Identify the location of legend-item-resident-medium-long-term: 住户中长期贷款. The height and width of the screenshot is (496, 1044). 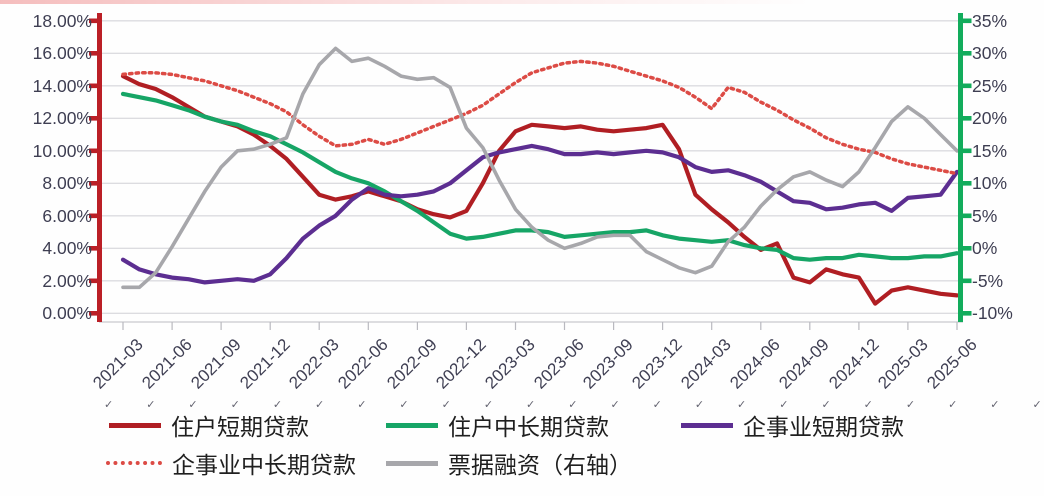
(497, 425).